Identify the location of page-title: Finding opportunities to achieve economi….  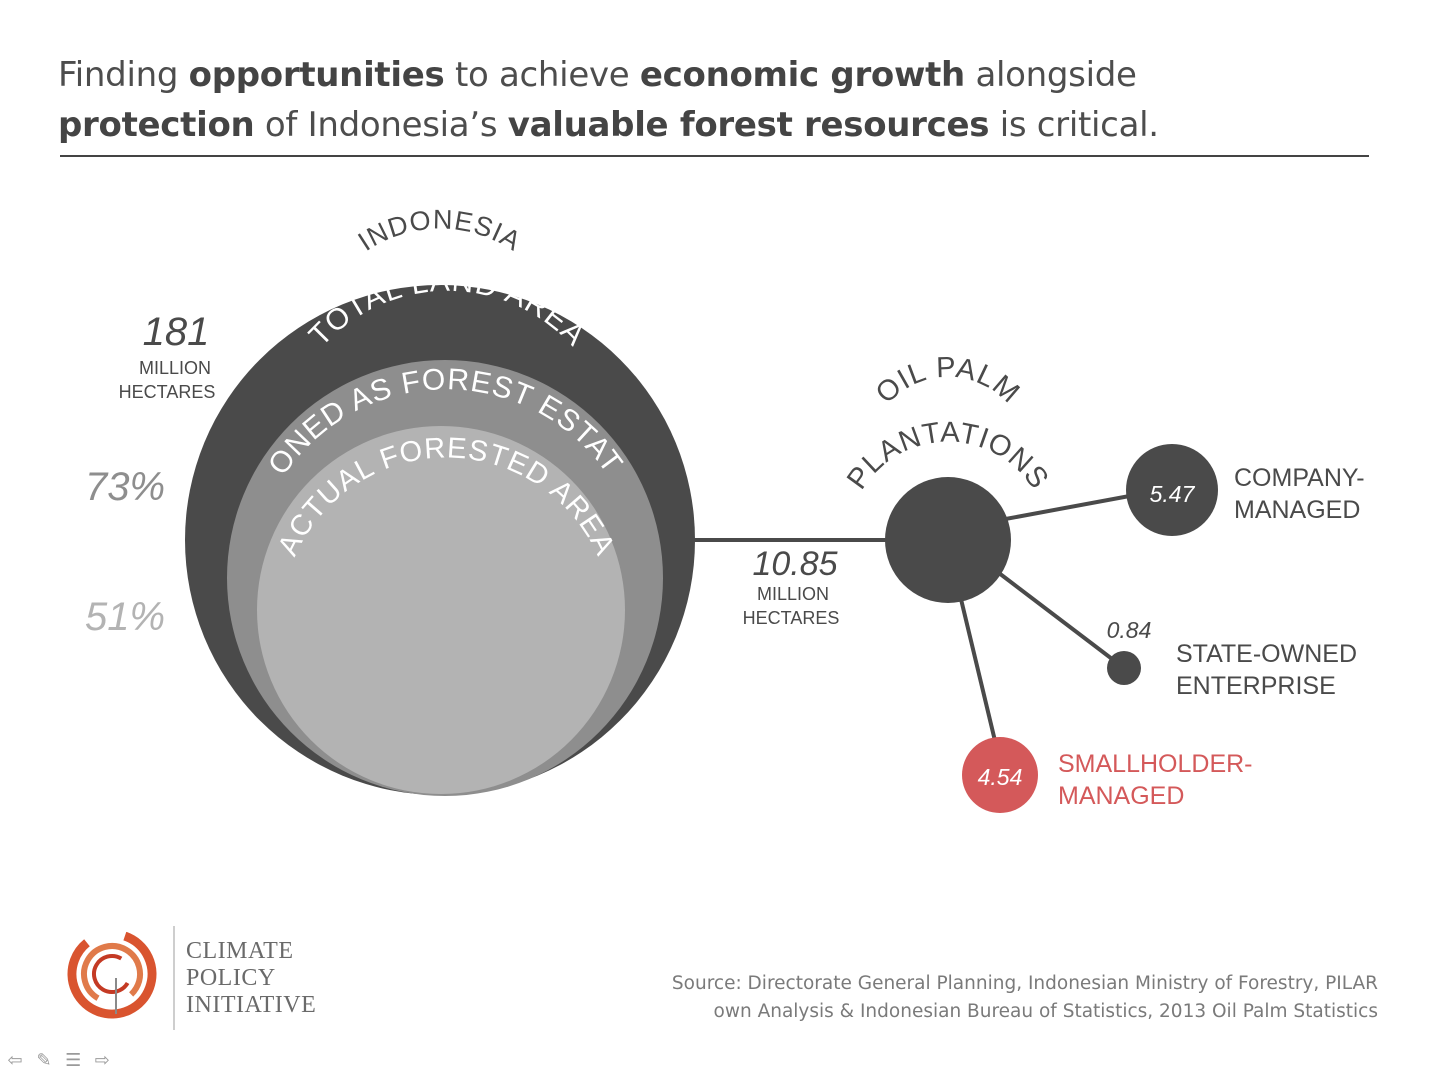
(718, 100).